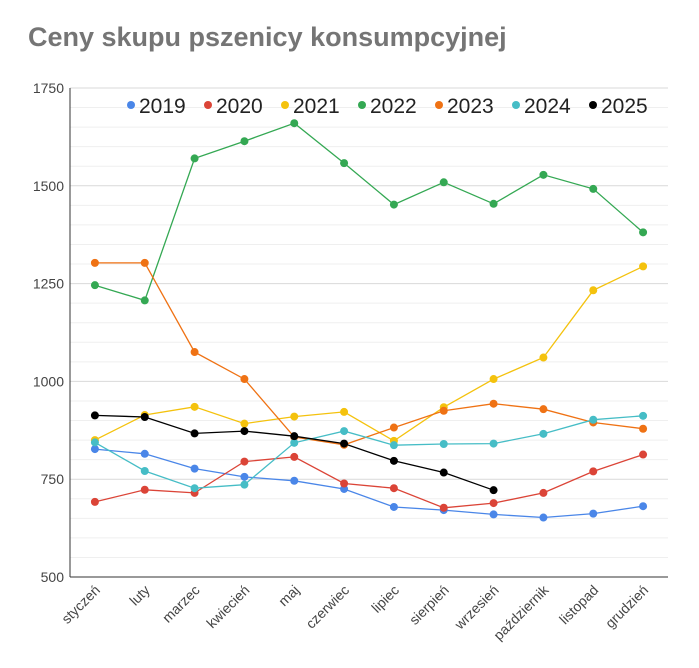 Image resolution: width=699 pixels, height=668 pixels. What do you see at coordinates (578, 604) in the screenshot?
I see `x-tick-label: listopad` at bounding box center [578, 604].